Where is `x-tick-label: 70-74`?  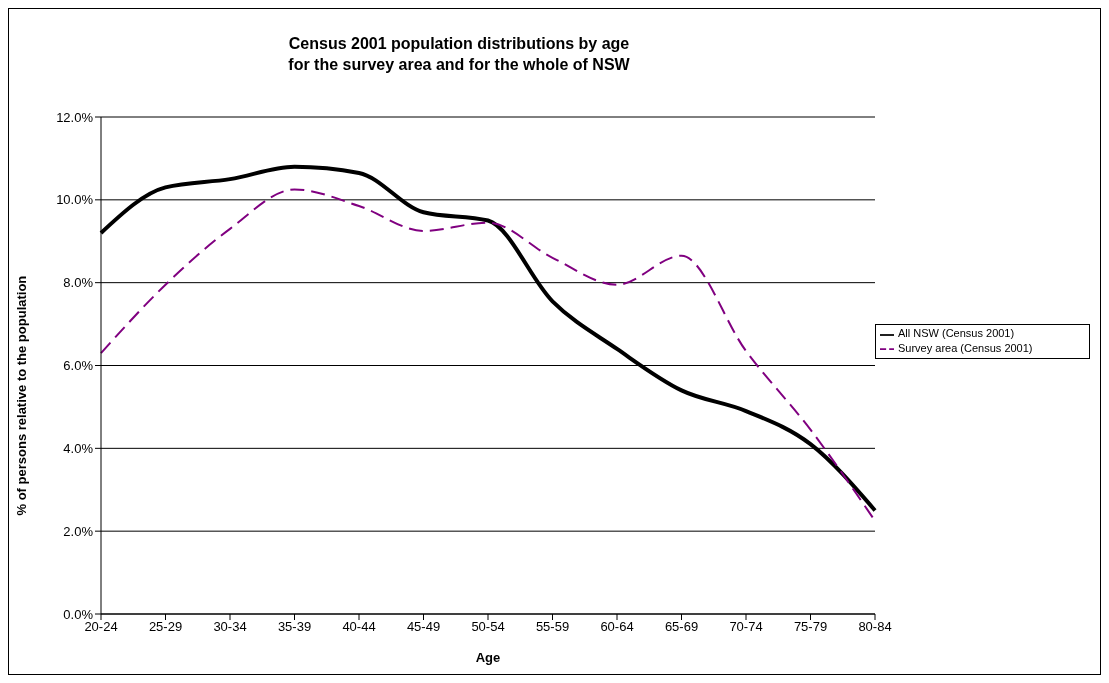 x-tick-label: 70-74 is located at coordinates (746, 627).